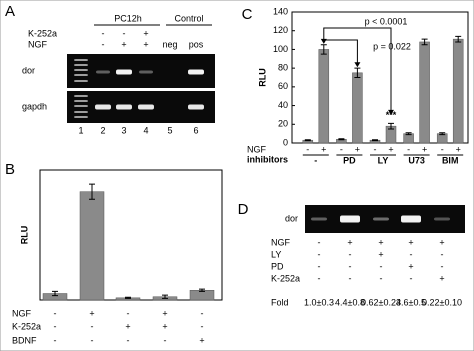  What do you see at coordinates (283, 68) in the screenshot?
I see `y-tick-label: 80` at bounding box center [283, 68].